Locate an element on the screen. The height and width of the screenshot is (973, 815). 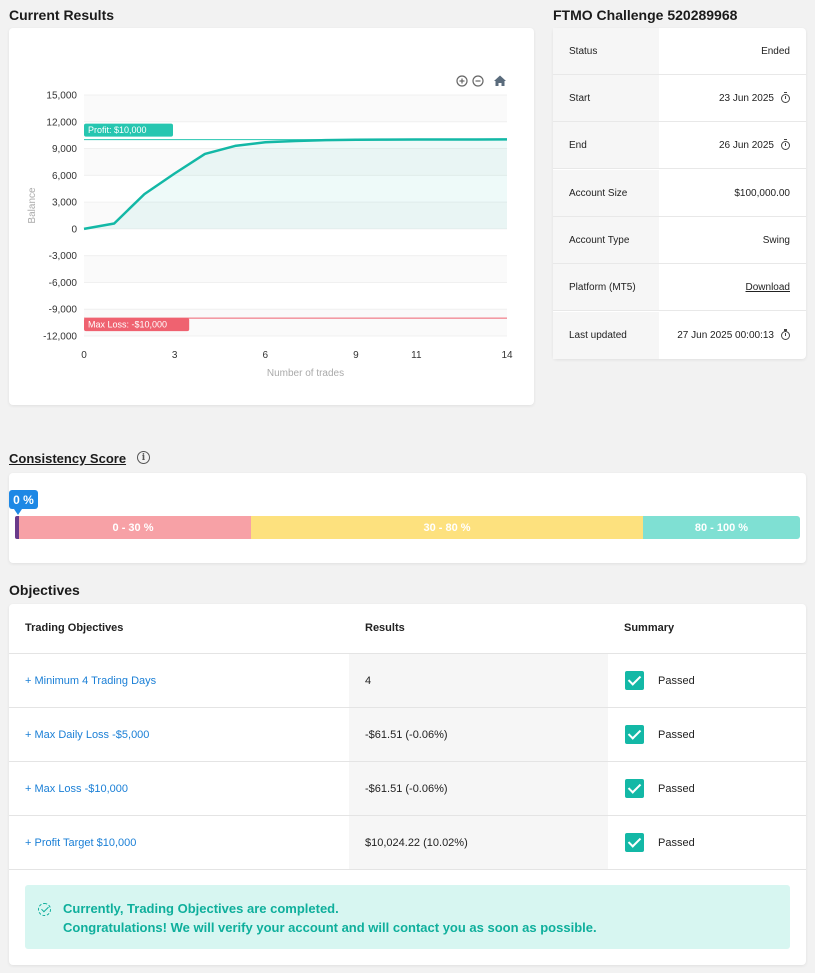
score-badge: 0 % is located at coordinates (23, 499).